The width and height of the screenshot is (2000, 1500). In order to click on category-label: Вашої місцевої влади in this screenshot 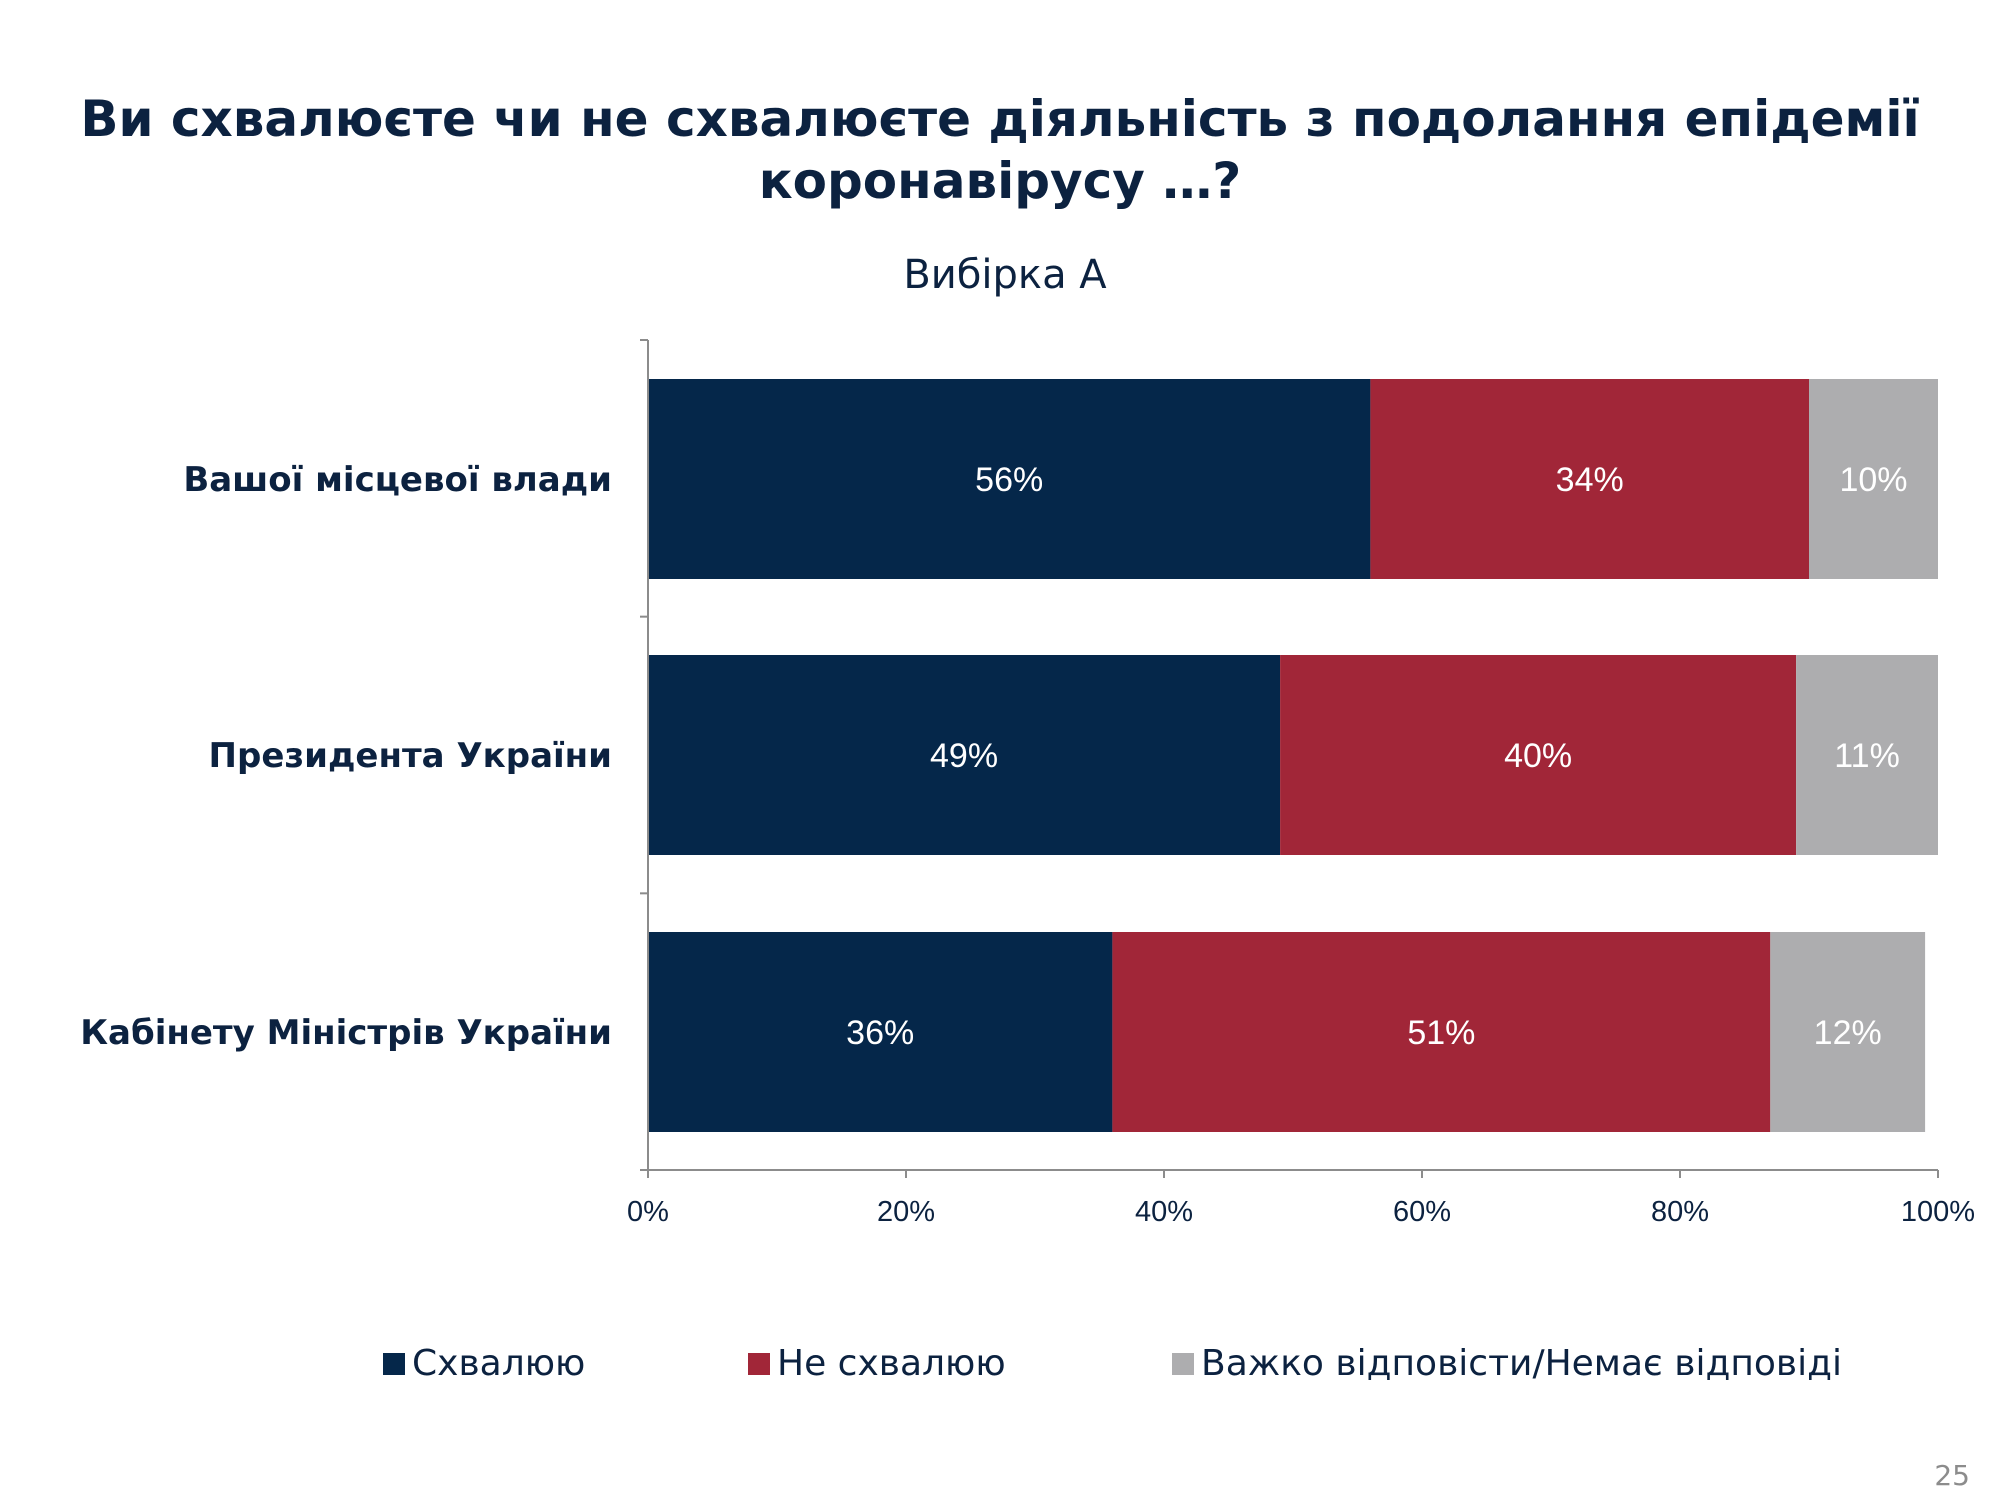, I will do `click(397, 480)`.